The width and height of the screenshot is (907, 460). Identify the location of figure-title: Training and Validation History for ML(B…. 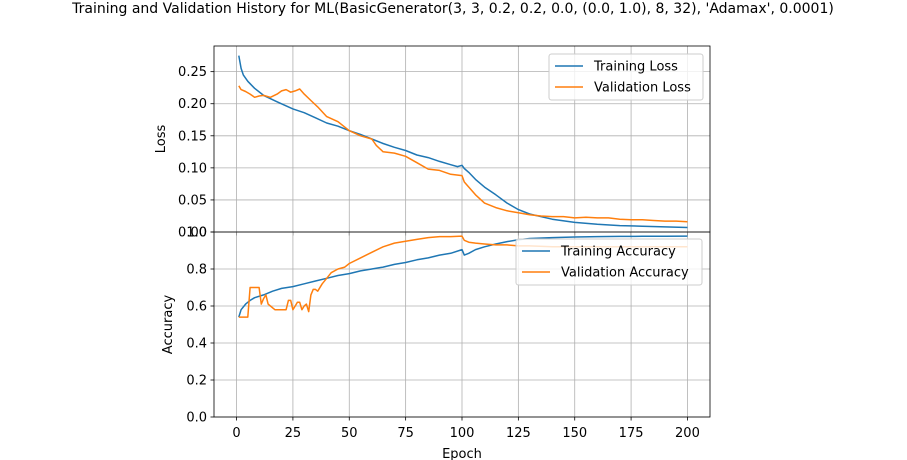
(452, 9).